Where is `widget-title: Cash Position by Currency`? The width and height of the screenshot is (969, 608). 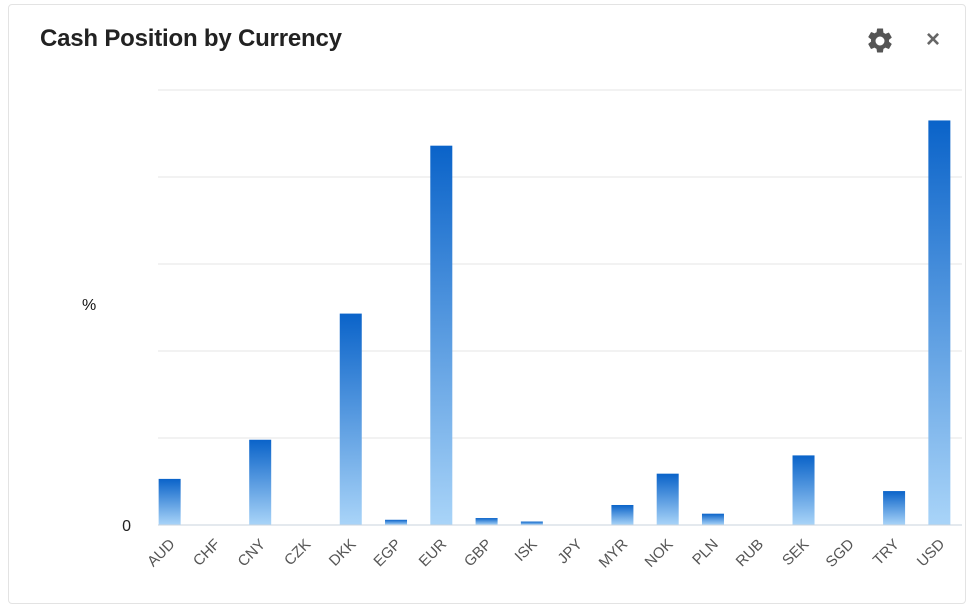 widget-title: Cash Position by Currency is located at coordinates (191, 38).